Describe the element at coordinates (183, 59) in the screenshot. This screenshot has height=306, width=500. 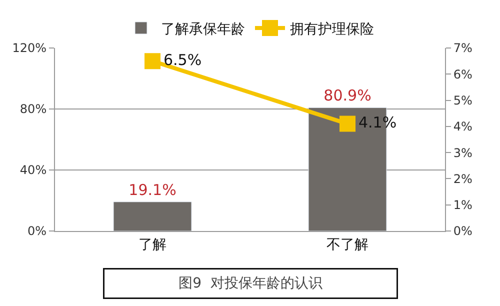
I see `data-label: 6.5%` at that location.